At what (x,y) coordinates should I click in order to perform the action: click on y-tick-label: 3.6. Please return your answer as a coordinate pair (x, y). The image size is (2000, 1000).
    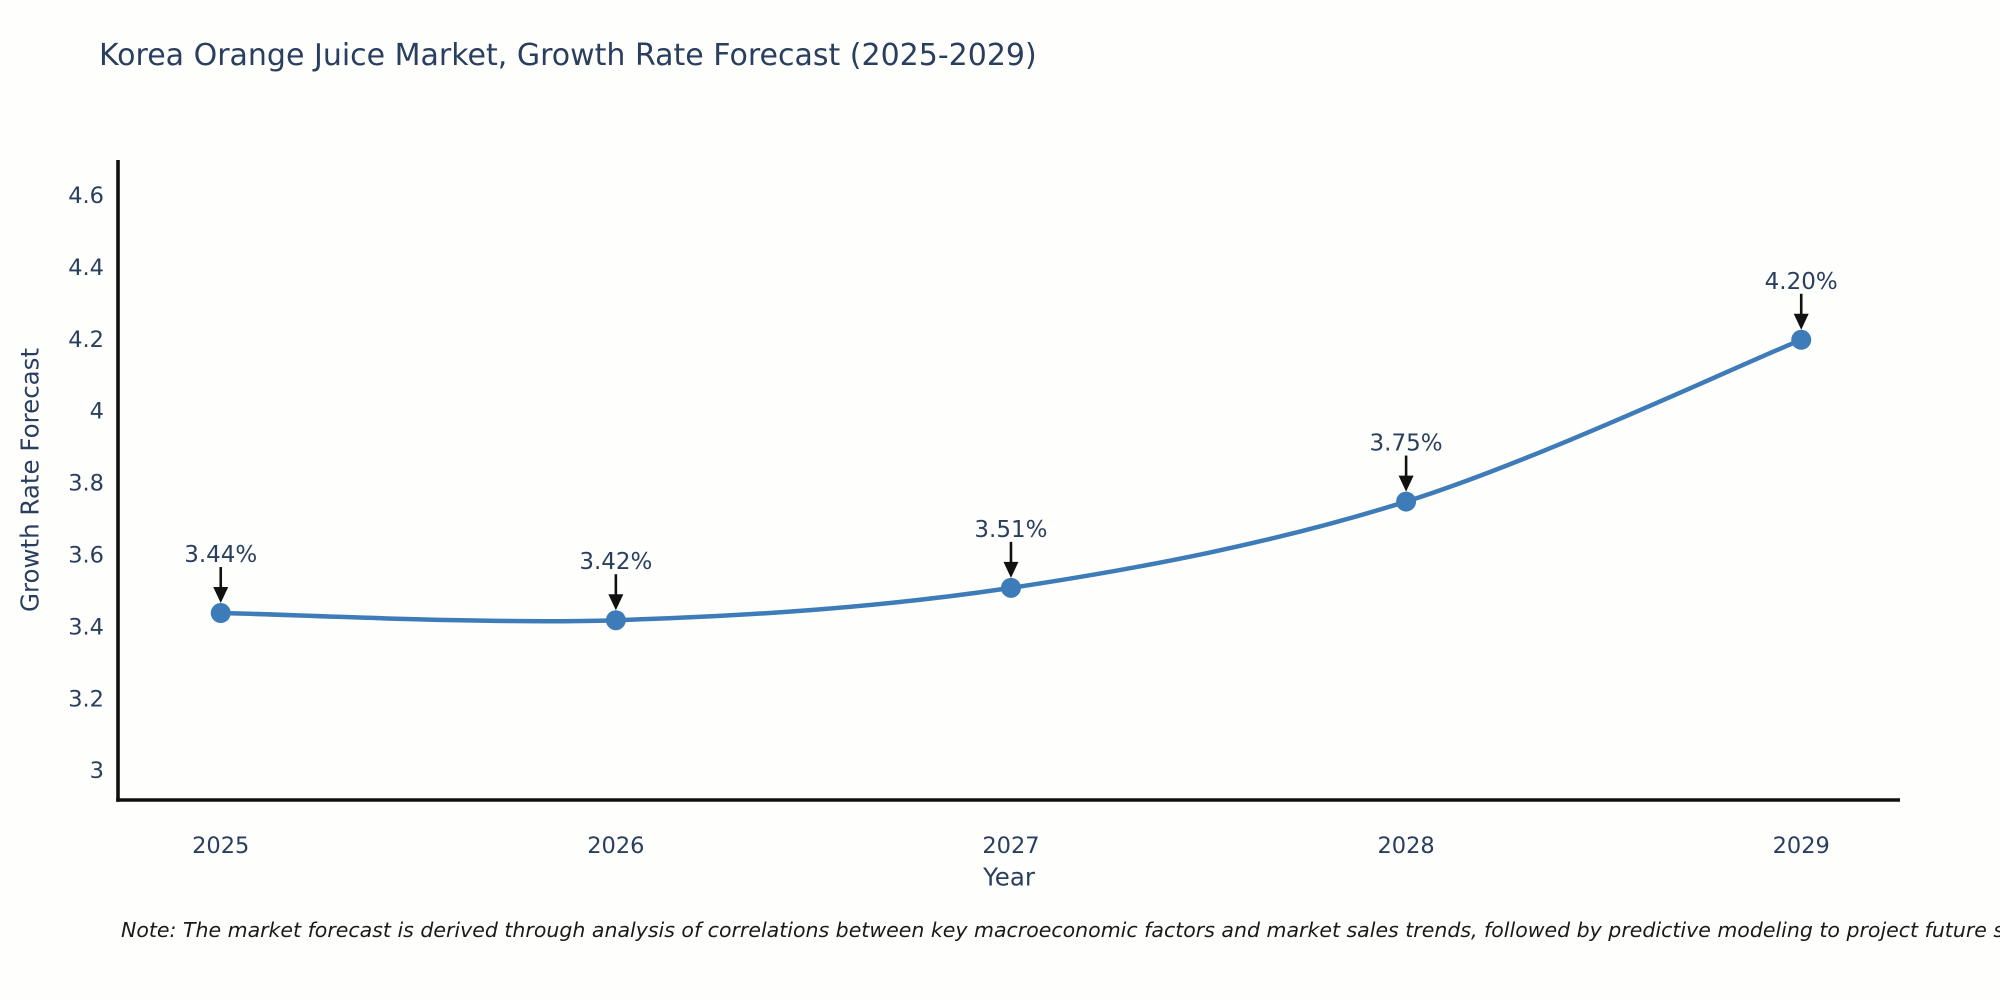
    Looking at the image, I should click on (86, 556).